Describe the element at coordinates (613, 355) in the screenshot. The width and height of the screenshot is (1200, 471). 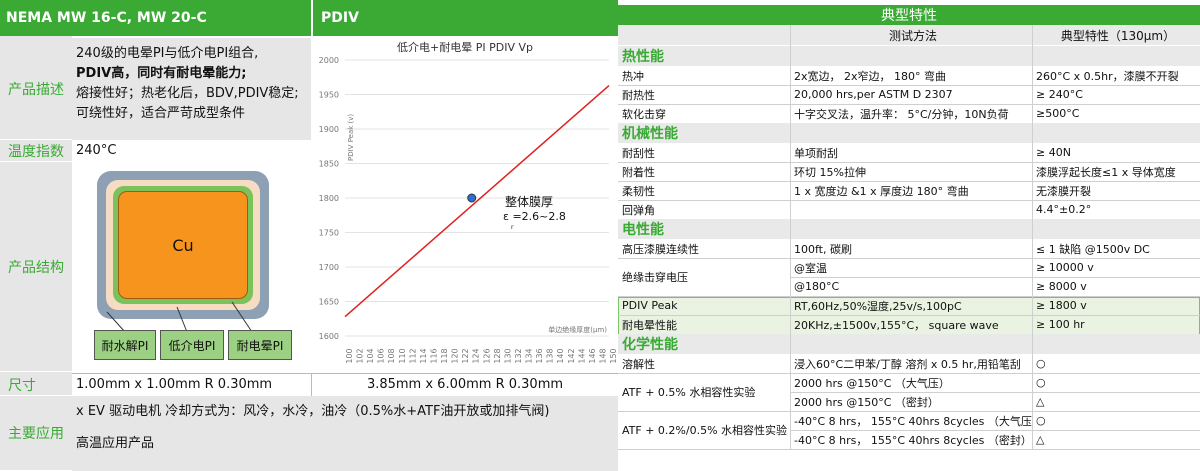
I see `x-tick-label: 150` at that location.